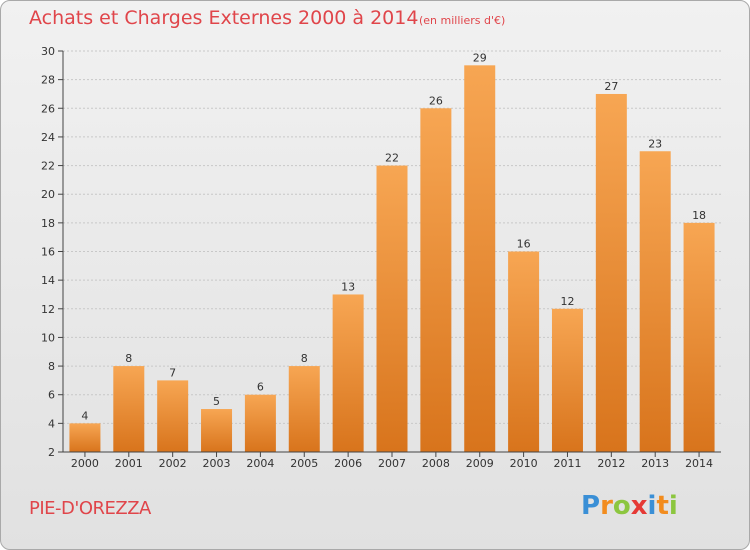 This screenshot has height=550, width=750. Describe the element at coordinates (48, 80) in the screenshot. I see `y-tick-label: 28` at that location.